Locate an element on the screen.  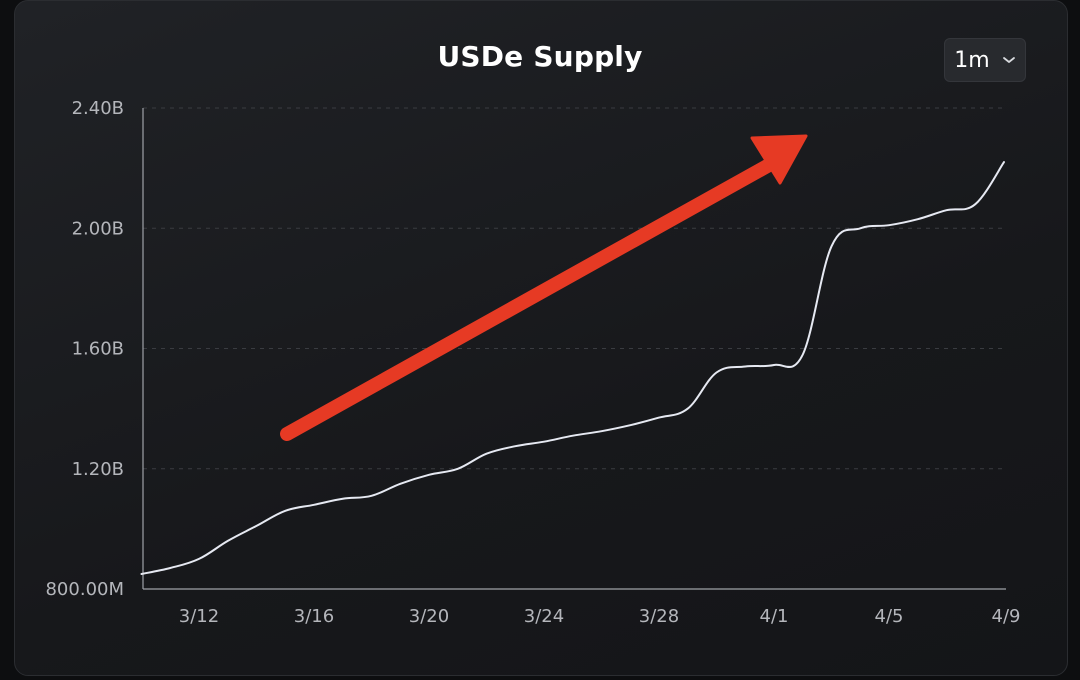
range-selector-button: 1m is located at coordinates (985, 60).